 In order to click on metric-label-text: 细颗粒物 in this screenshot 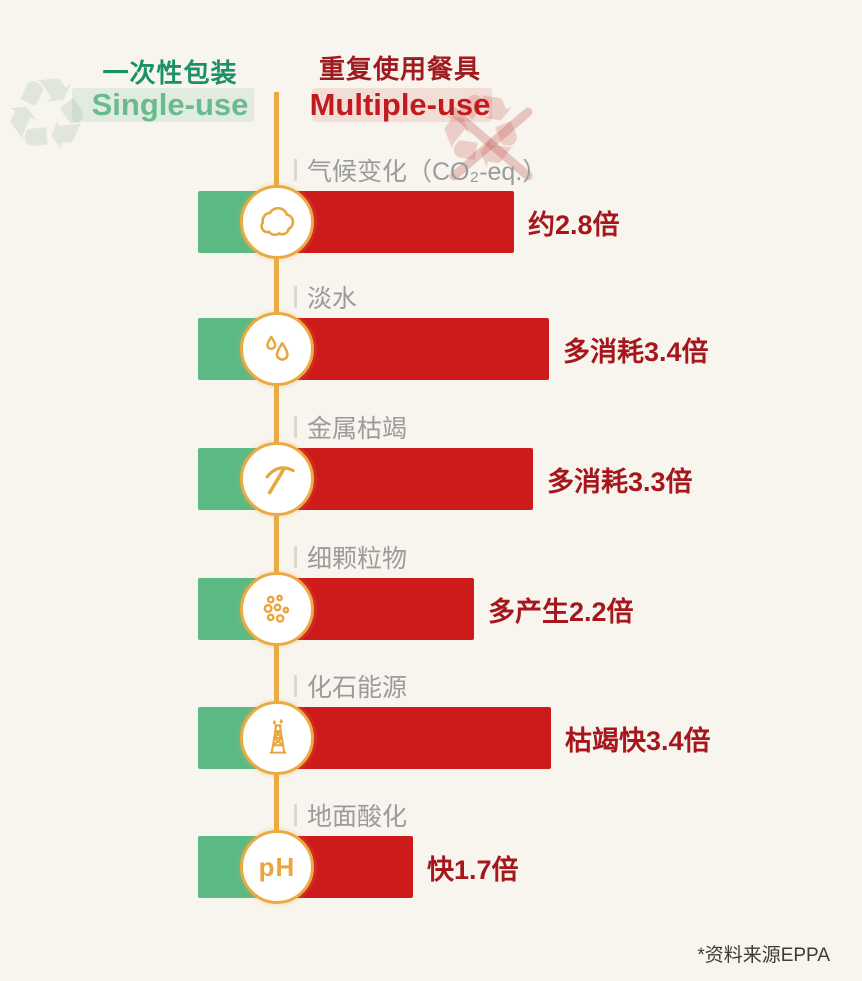, I will do `click(357, 559)`.